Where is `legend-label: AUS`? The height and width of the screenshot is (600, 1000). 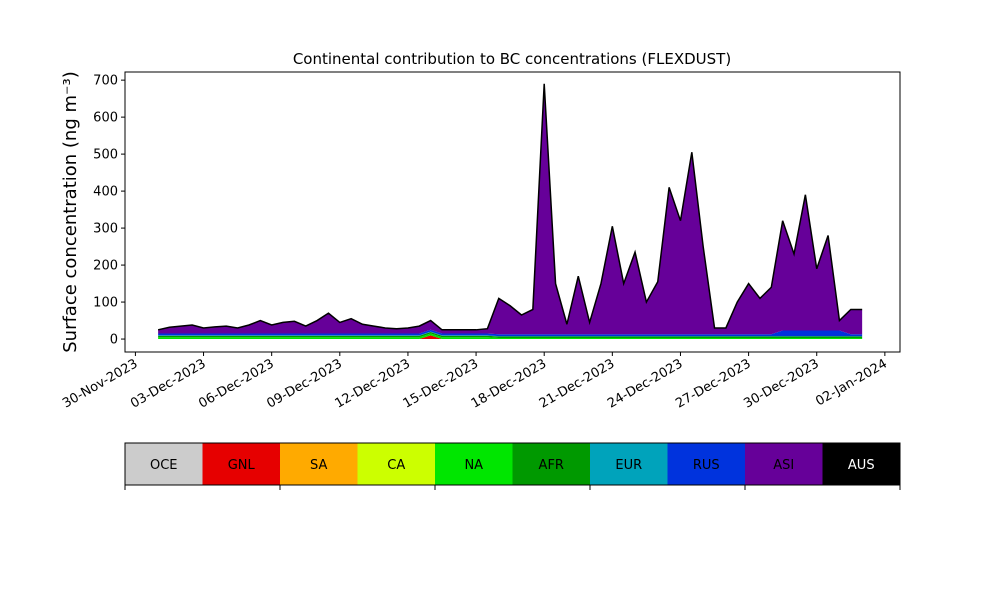 legend-label: AUS is located at coordinates (861, 465).